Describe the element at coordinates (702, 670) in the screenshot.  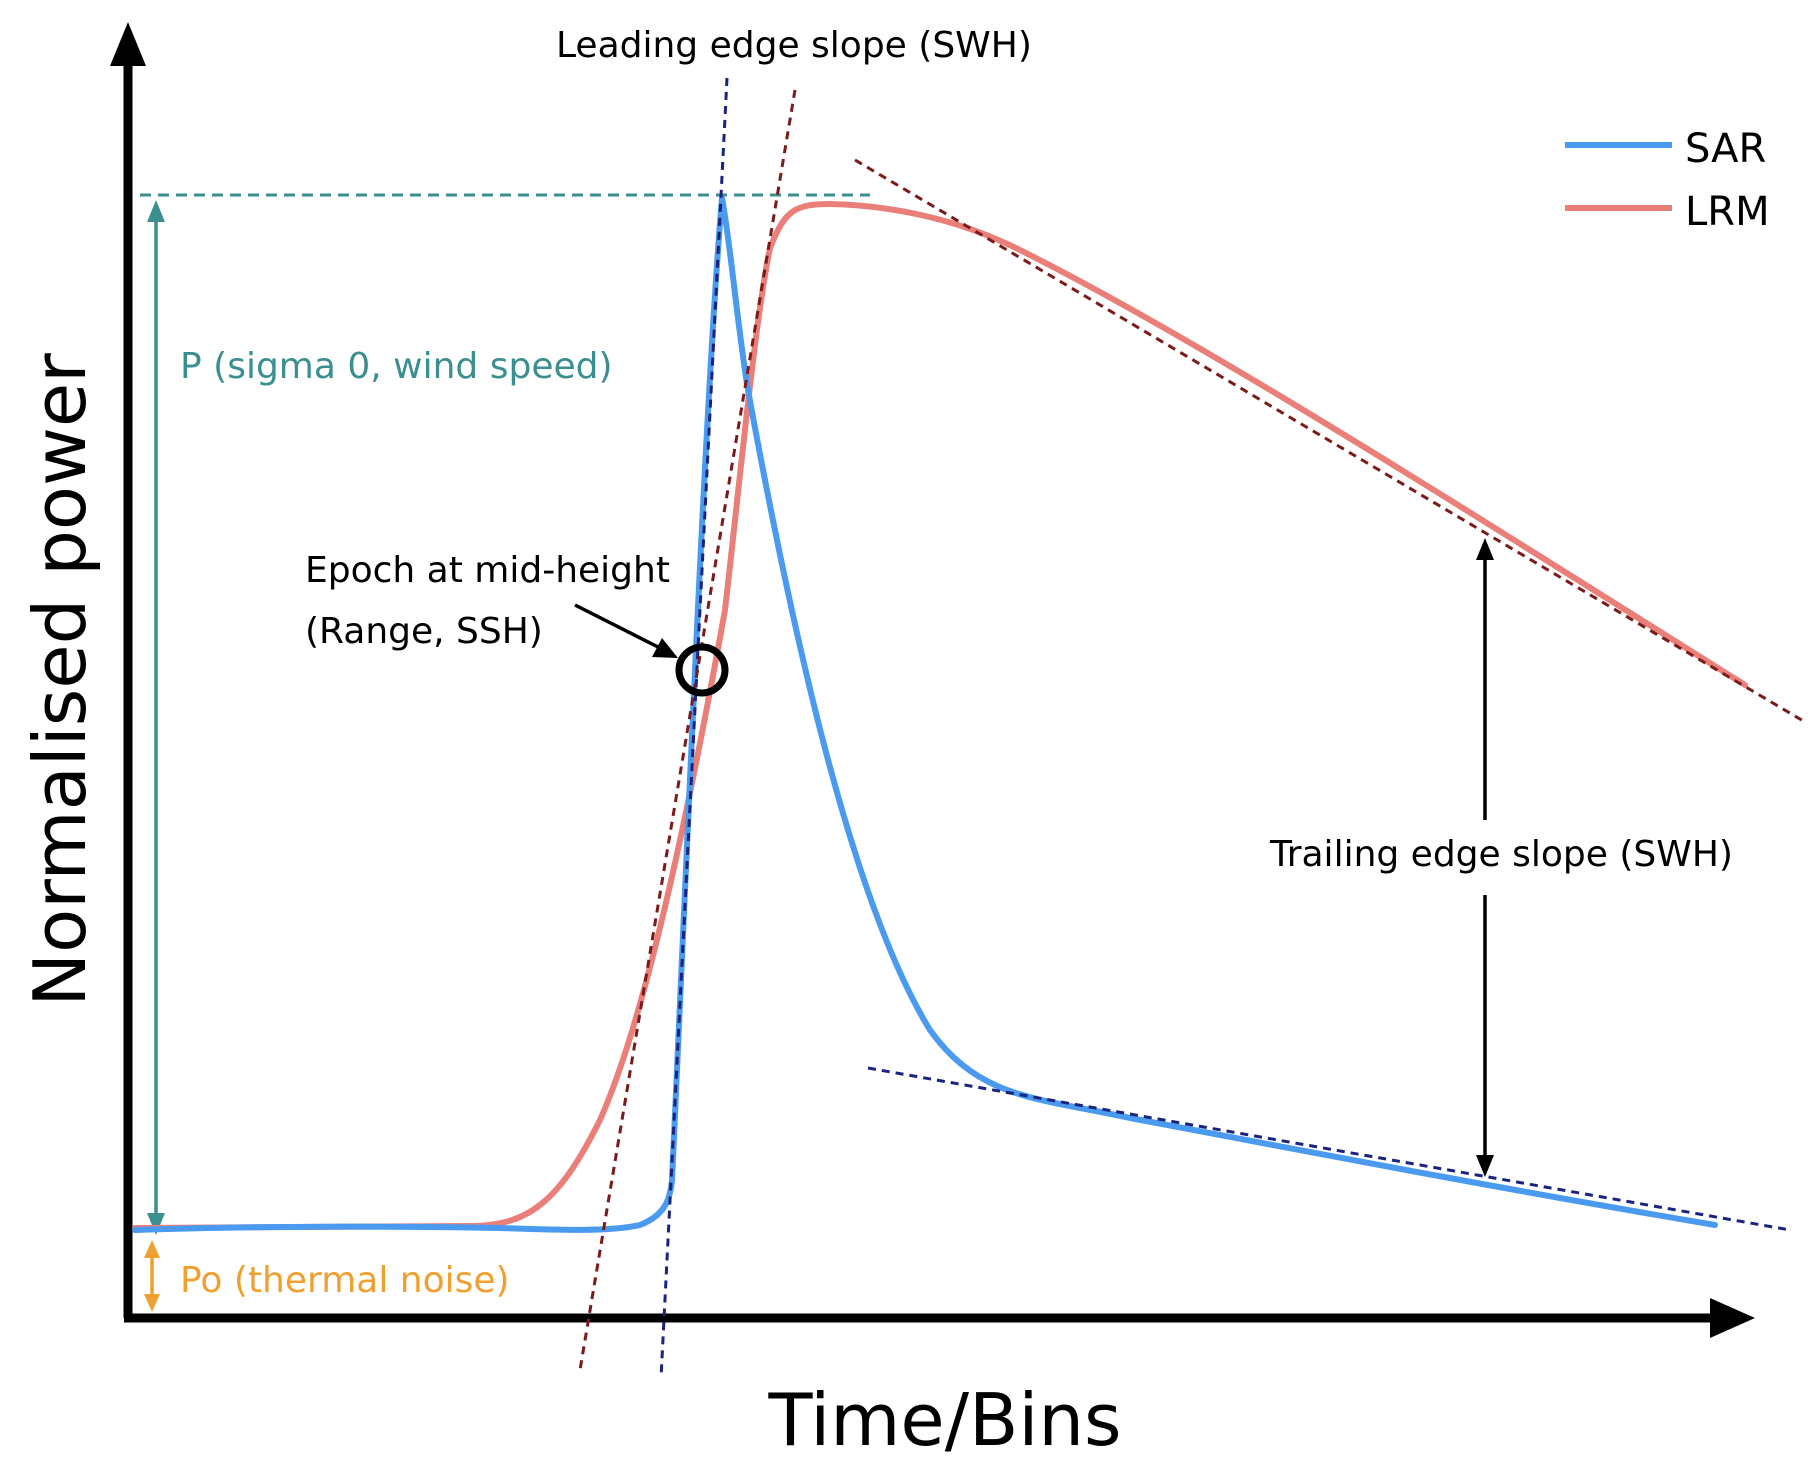
I see `epoch-marker` at that location.